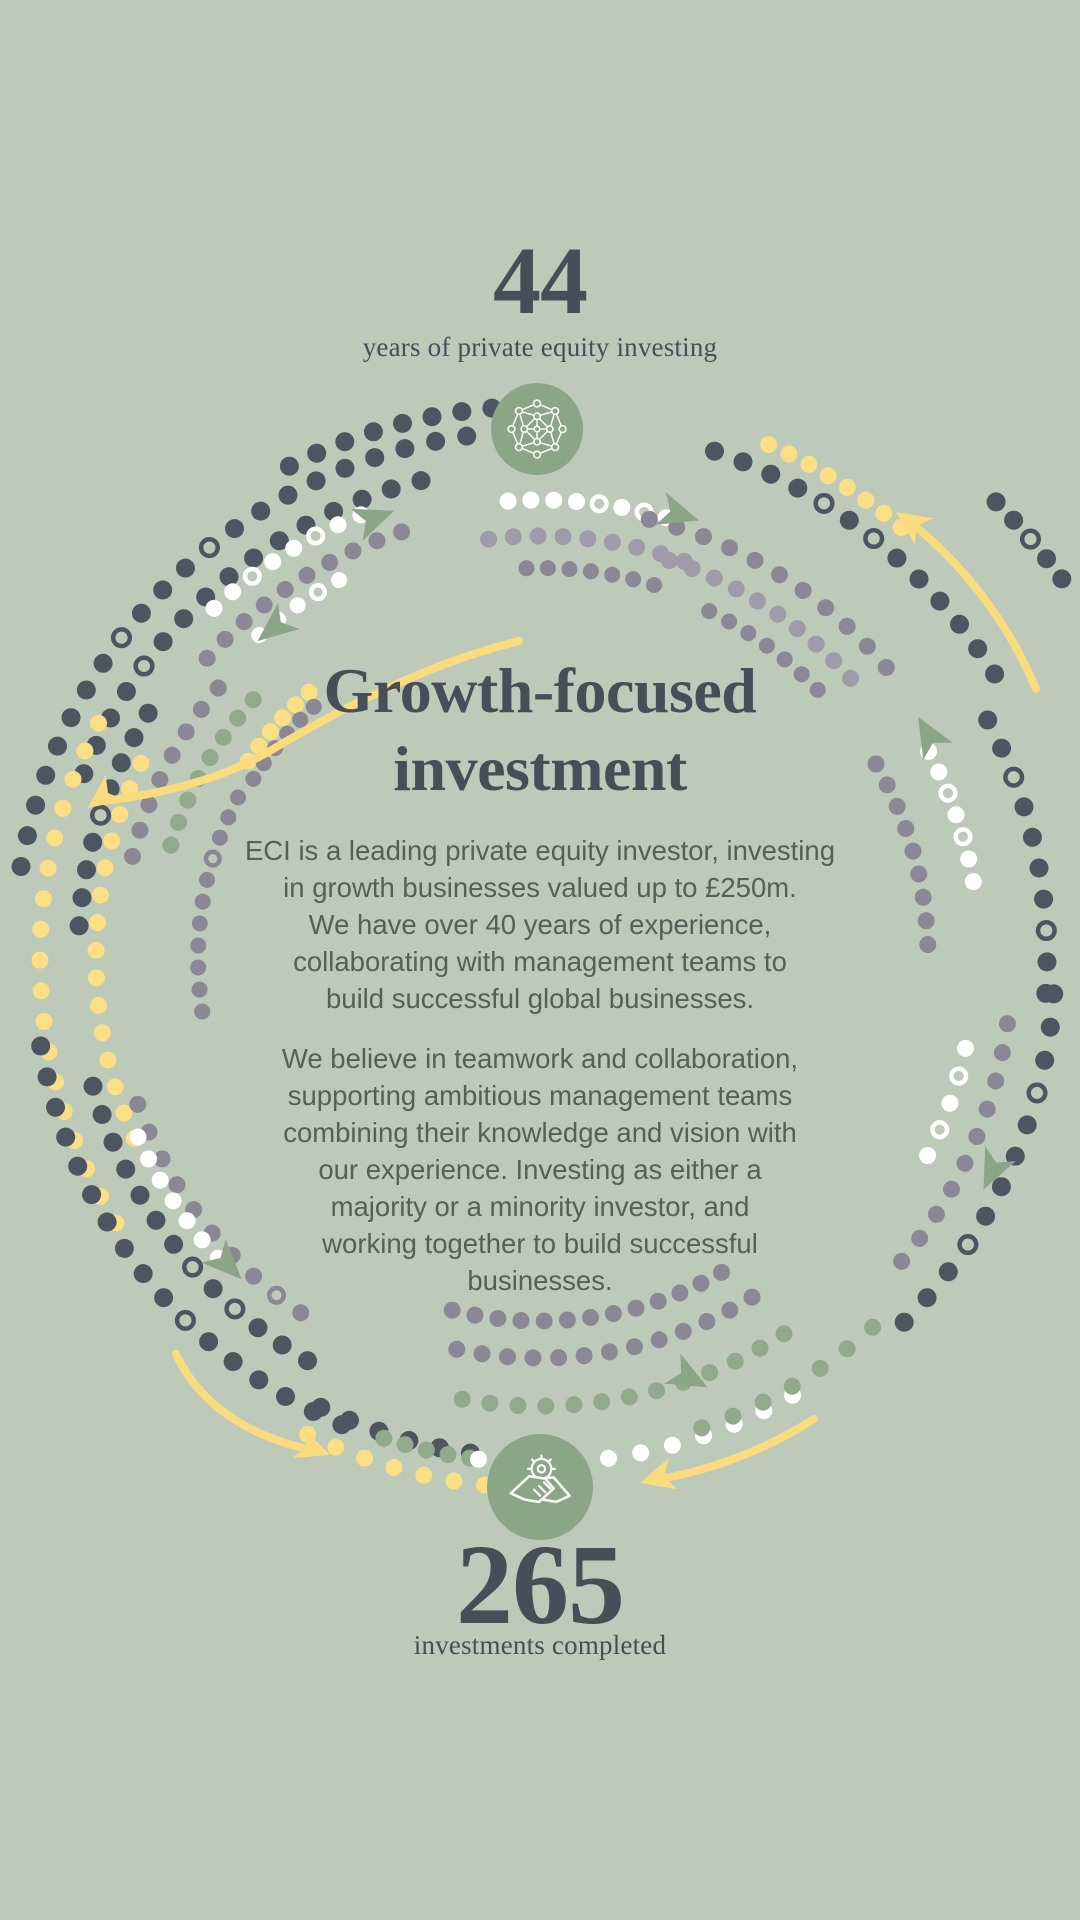 Image resolution: width=1080 pixels, height=1920 pixels. I want to click on network-badge, so click(537, 429).